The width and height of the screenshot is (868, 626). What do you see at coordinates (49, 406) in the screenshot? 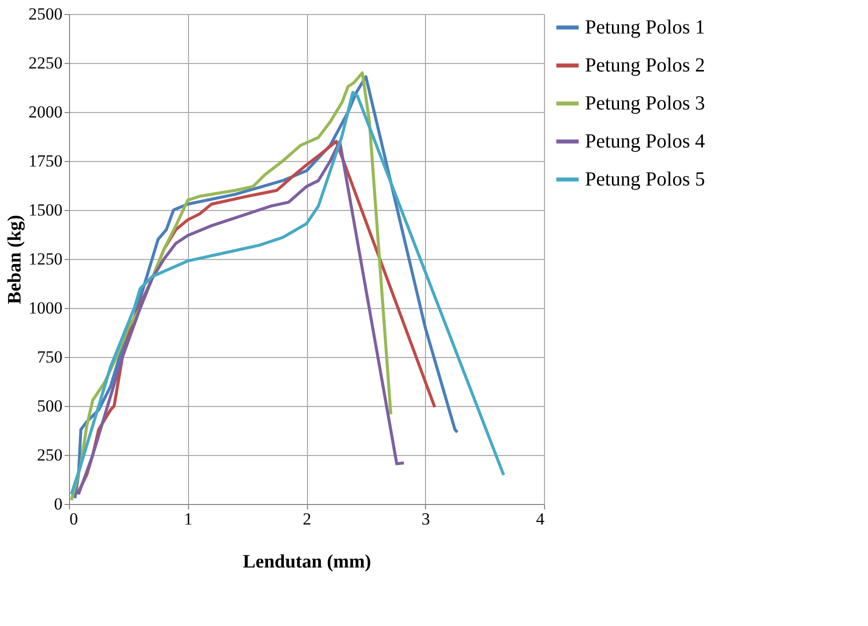
I see `y-tick-label: 500` at bounding box center [49, 406].